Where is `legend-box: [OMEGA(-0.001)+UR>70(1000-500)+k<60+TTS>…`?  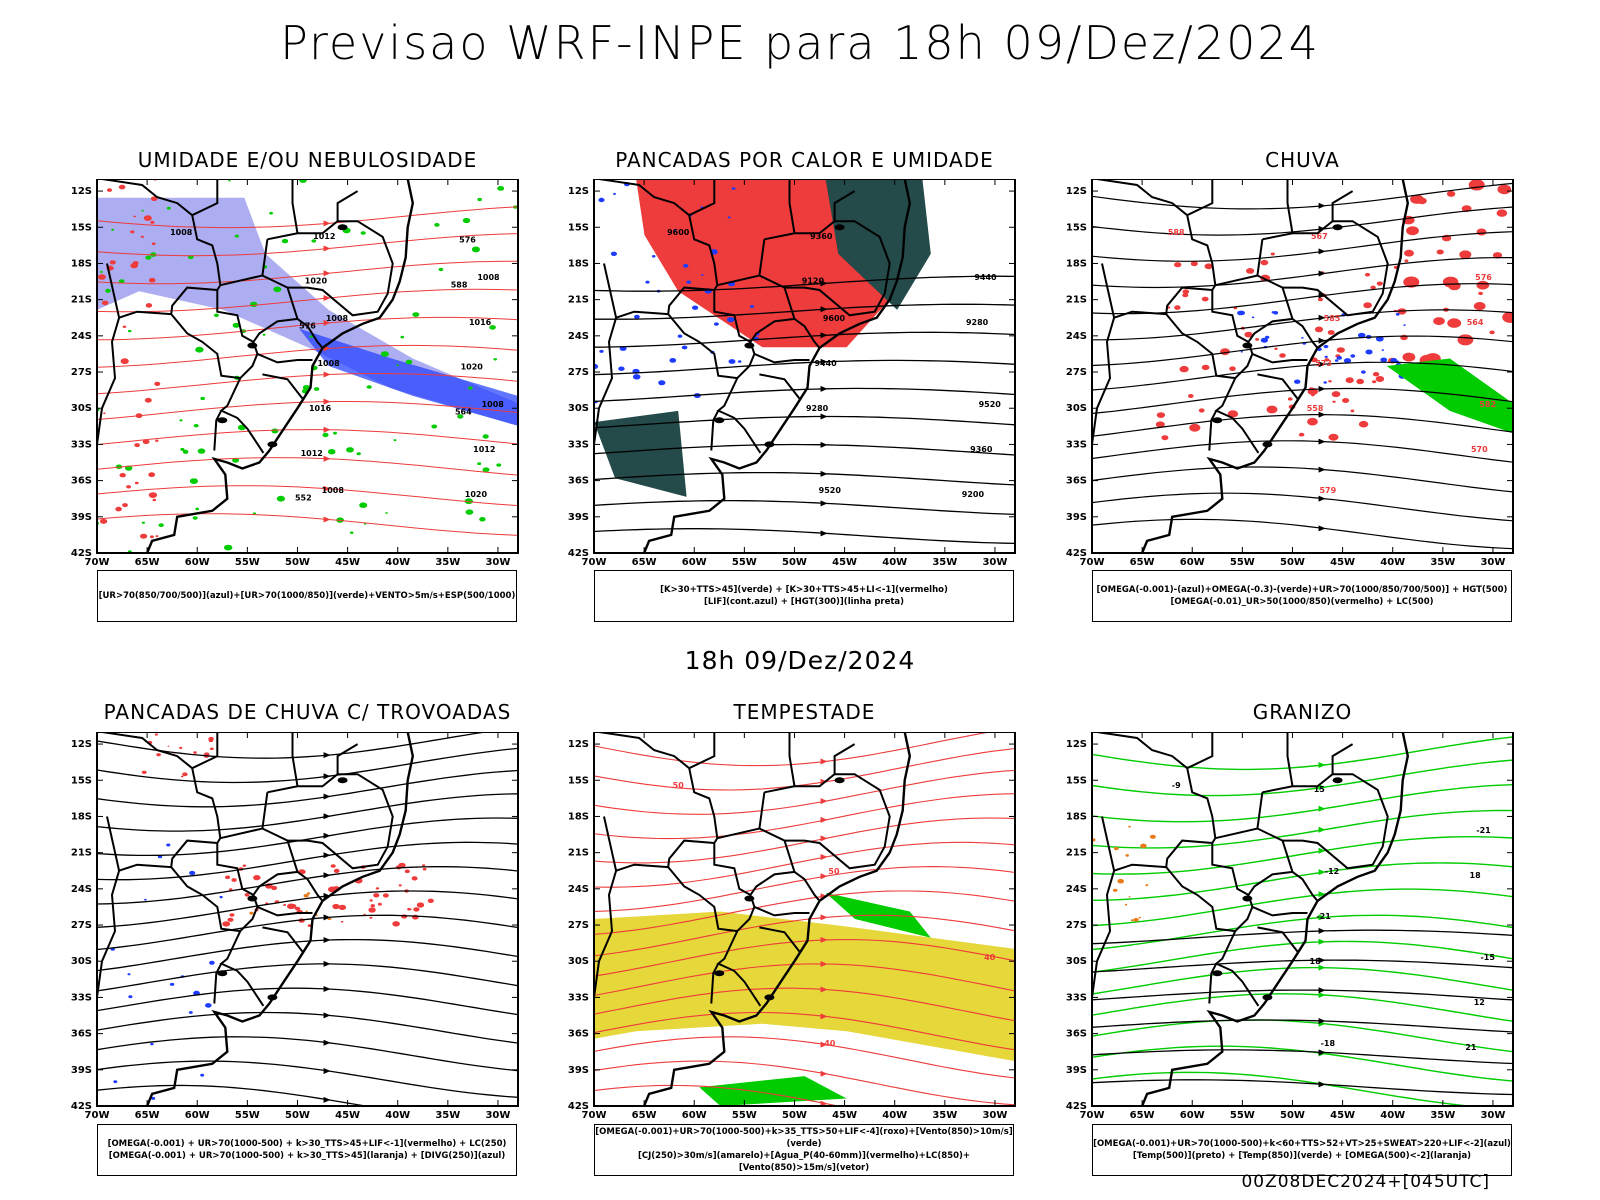 legend-box: [OMEGA(-0.001)+UR>70(1000-500)+k<60+TTS>… is located at coordinates (1302, 1150).